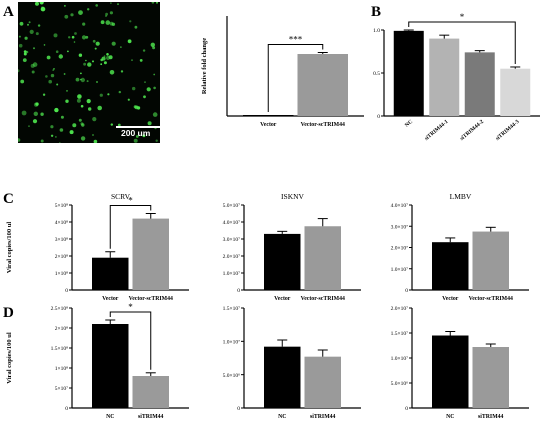  Describe the element at coordinates (231, 223) in the screenshot. I see `y-tick-label: 4.0×10⁷` at that location.